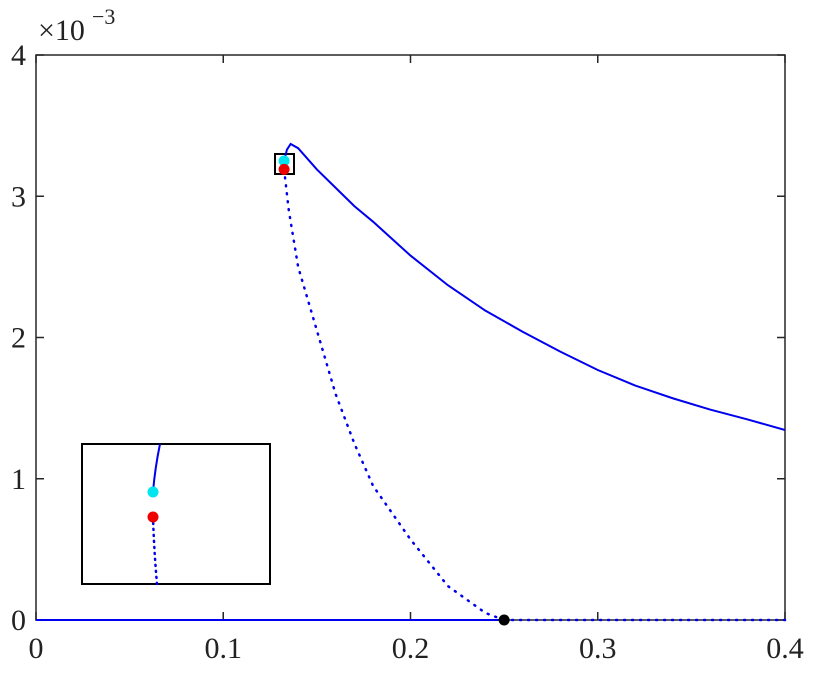 This screenshot has height=684, width=830. I want to click on y-tick-label: 4, so click(18, 55).